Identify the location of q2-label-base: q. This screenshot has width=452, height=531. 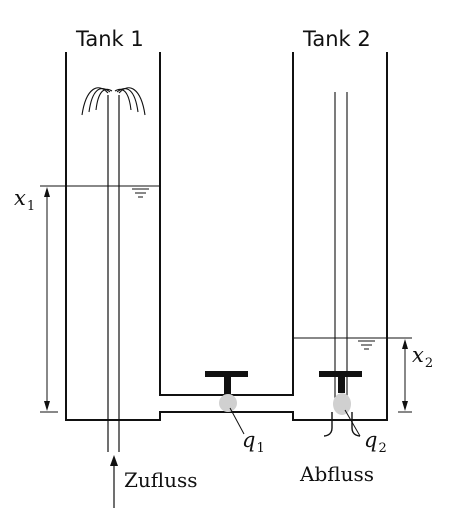
(371, 440).